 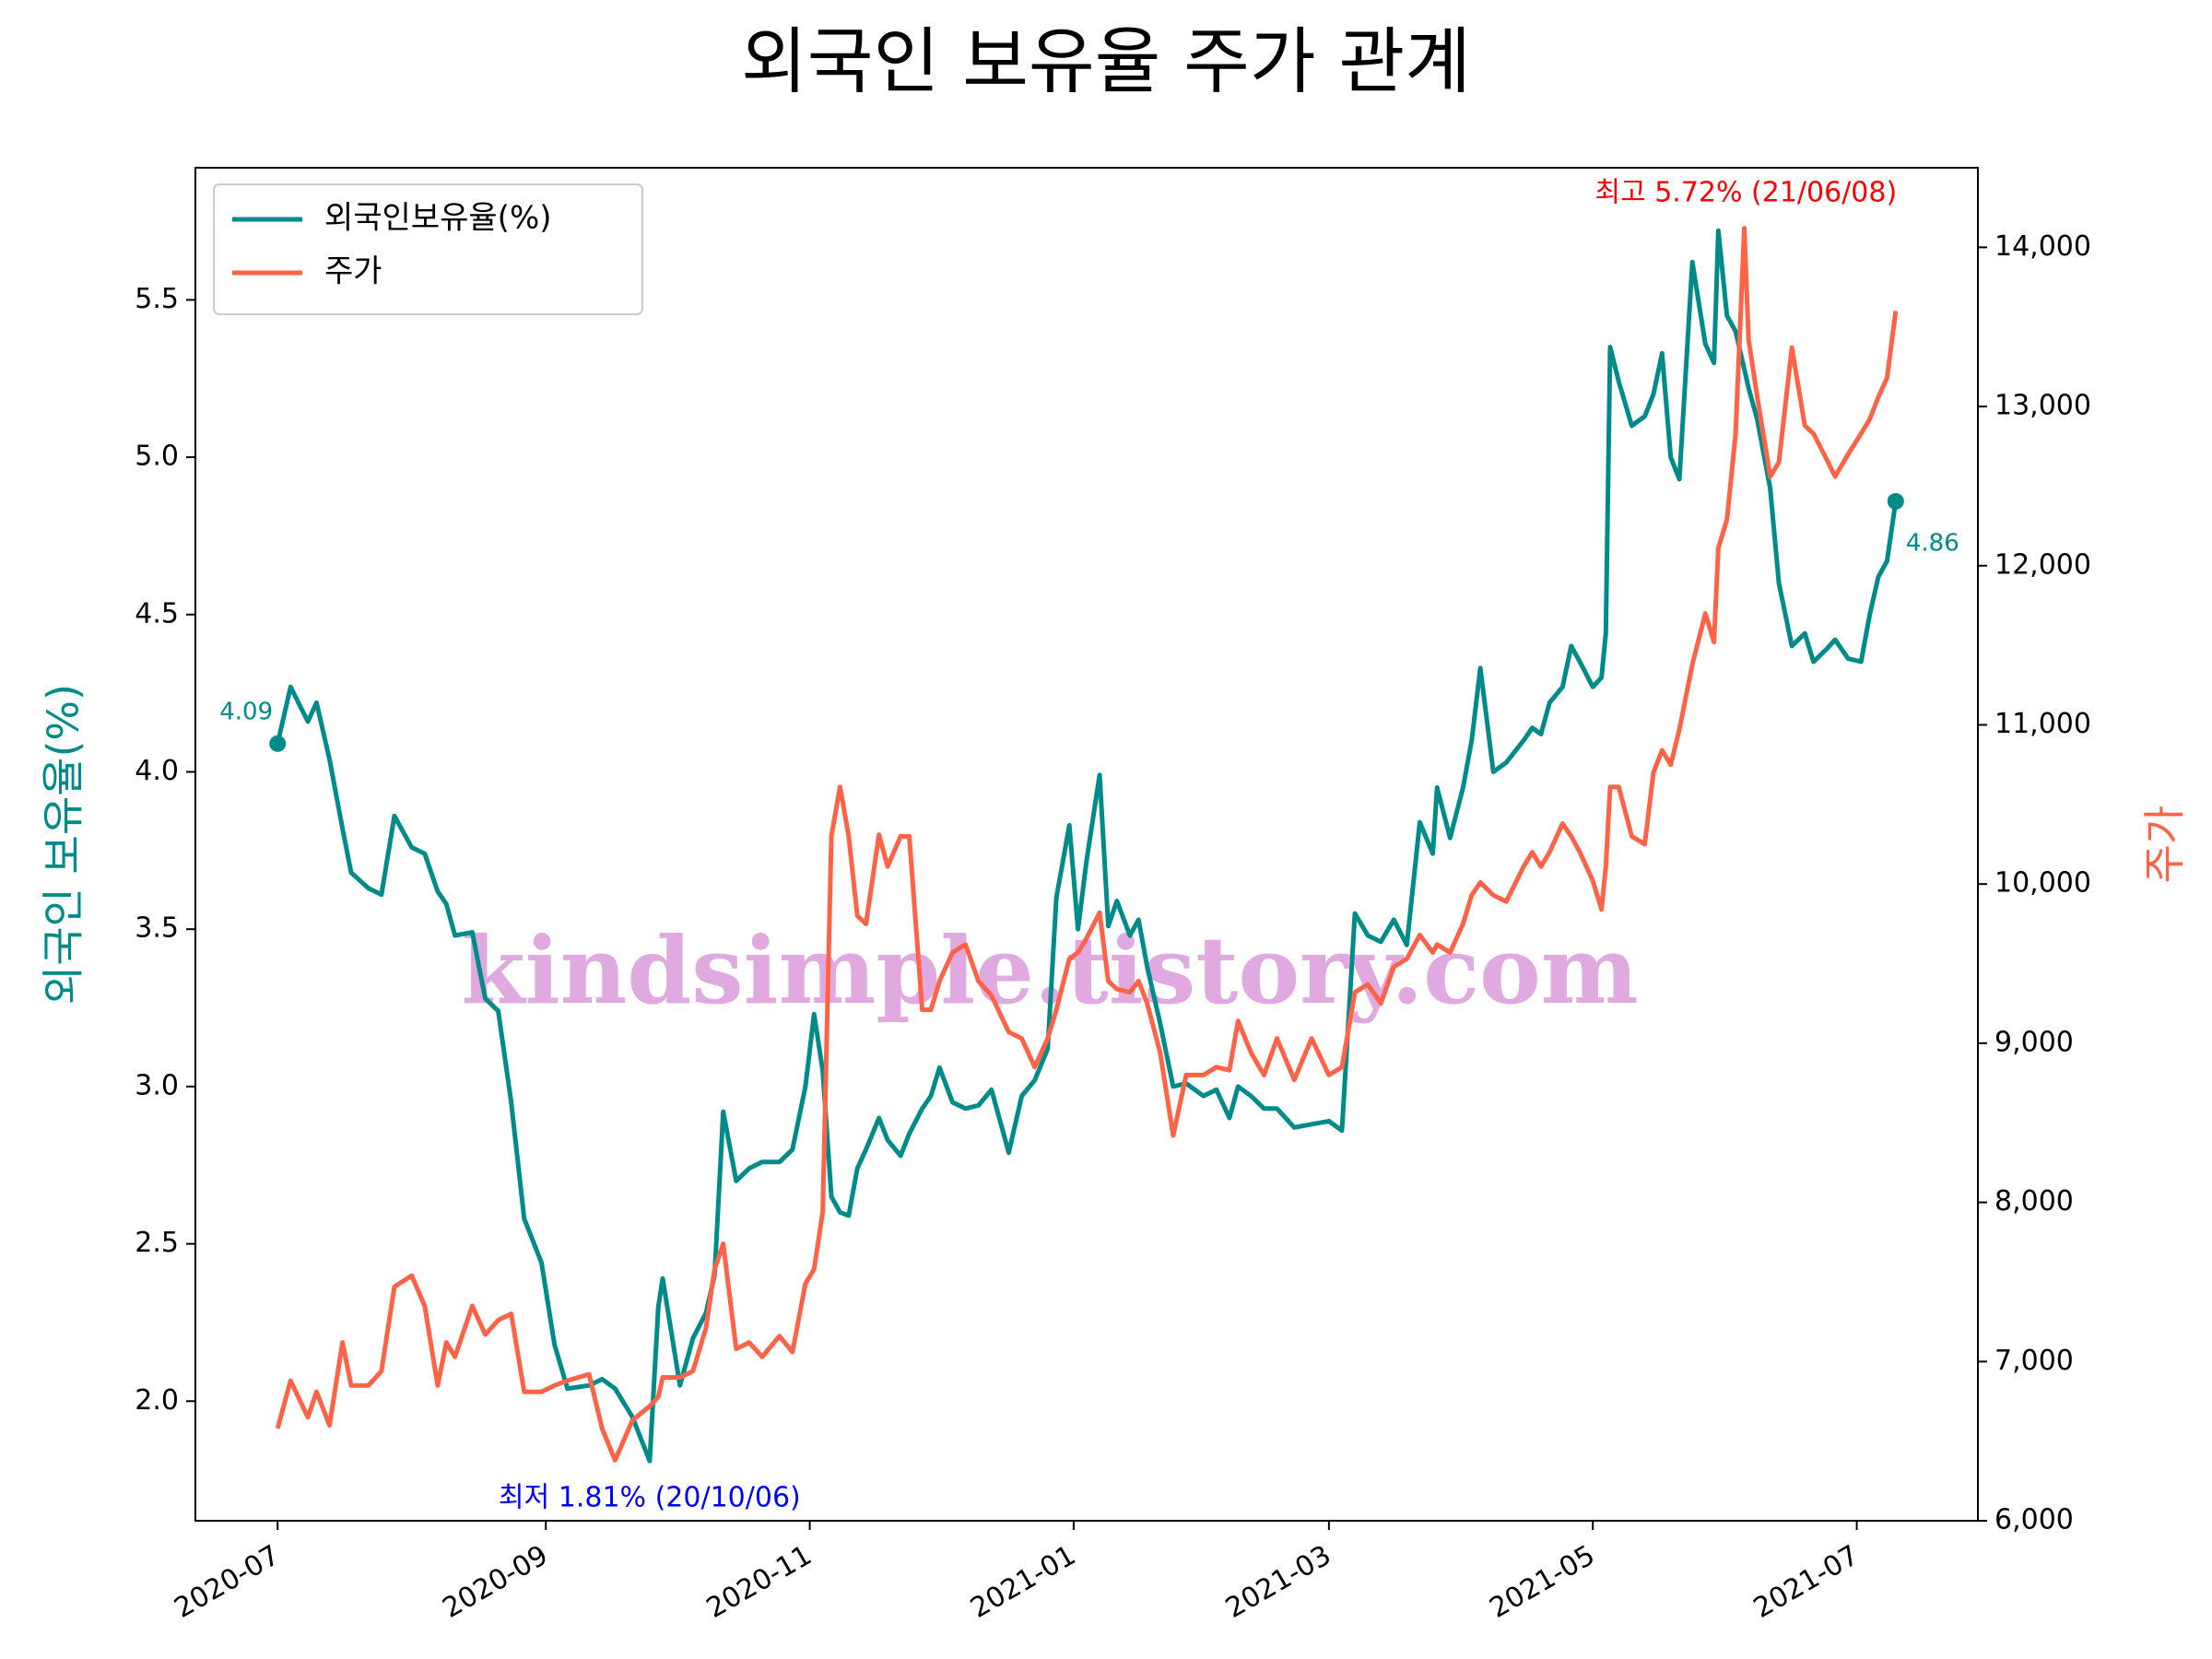 What do you see at coordinates (2165, 845) in the screenshot?
I see `y2-axis-label: 주가` at bounding box center [2165, 845].